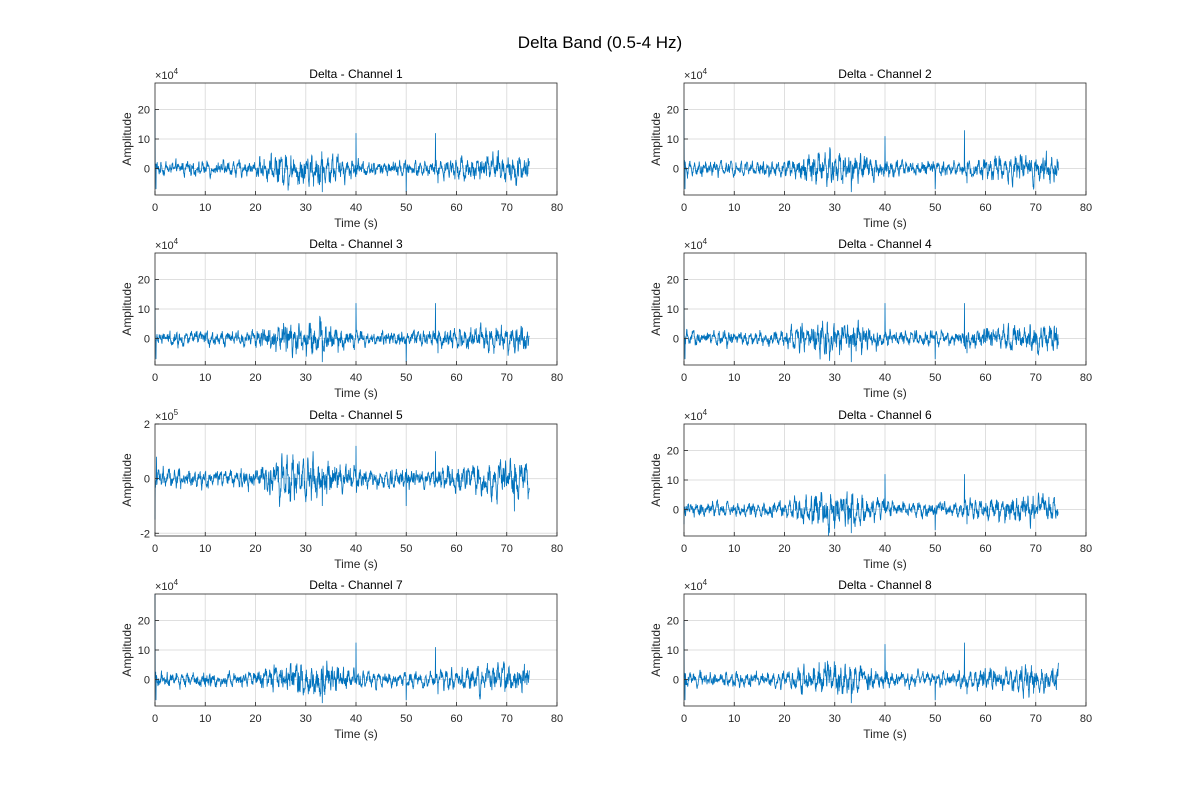 This screenshot has height=800, width=1200. I want to click on subplot-title: Delta - Channel 5, so click(356, 415).